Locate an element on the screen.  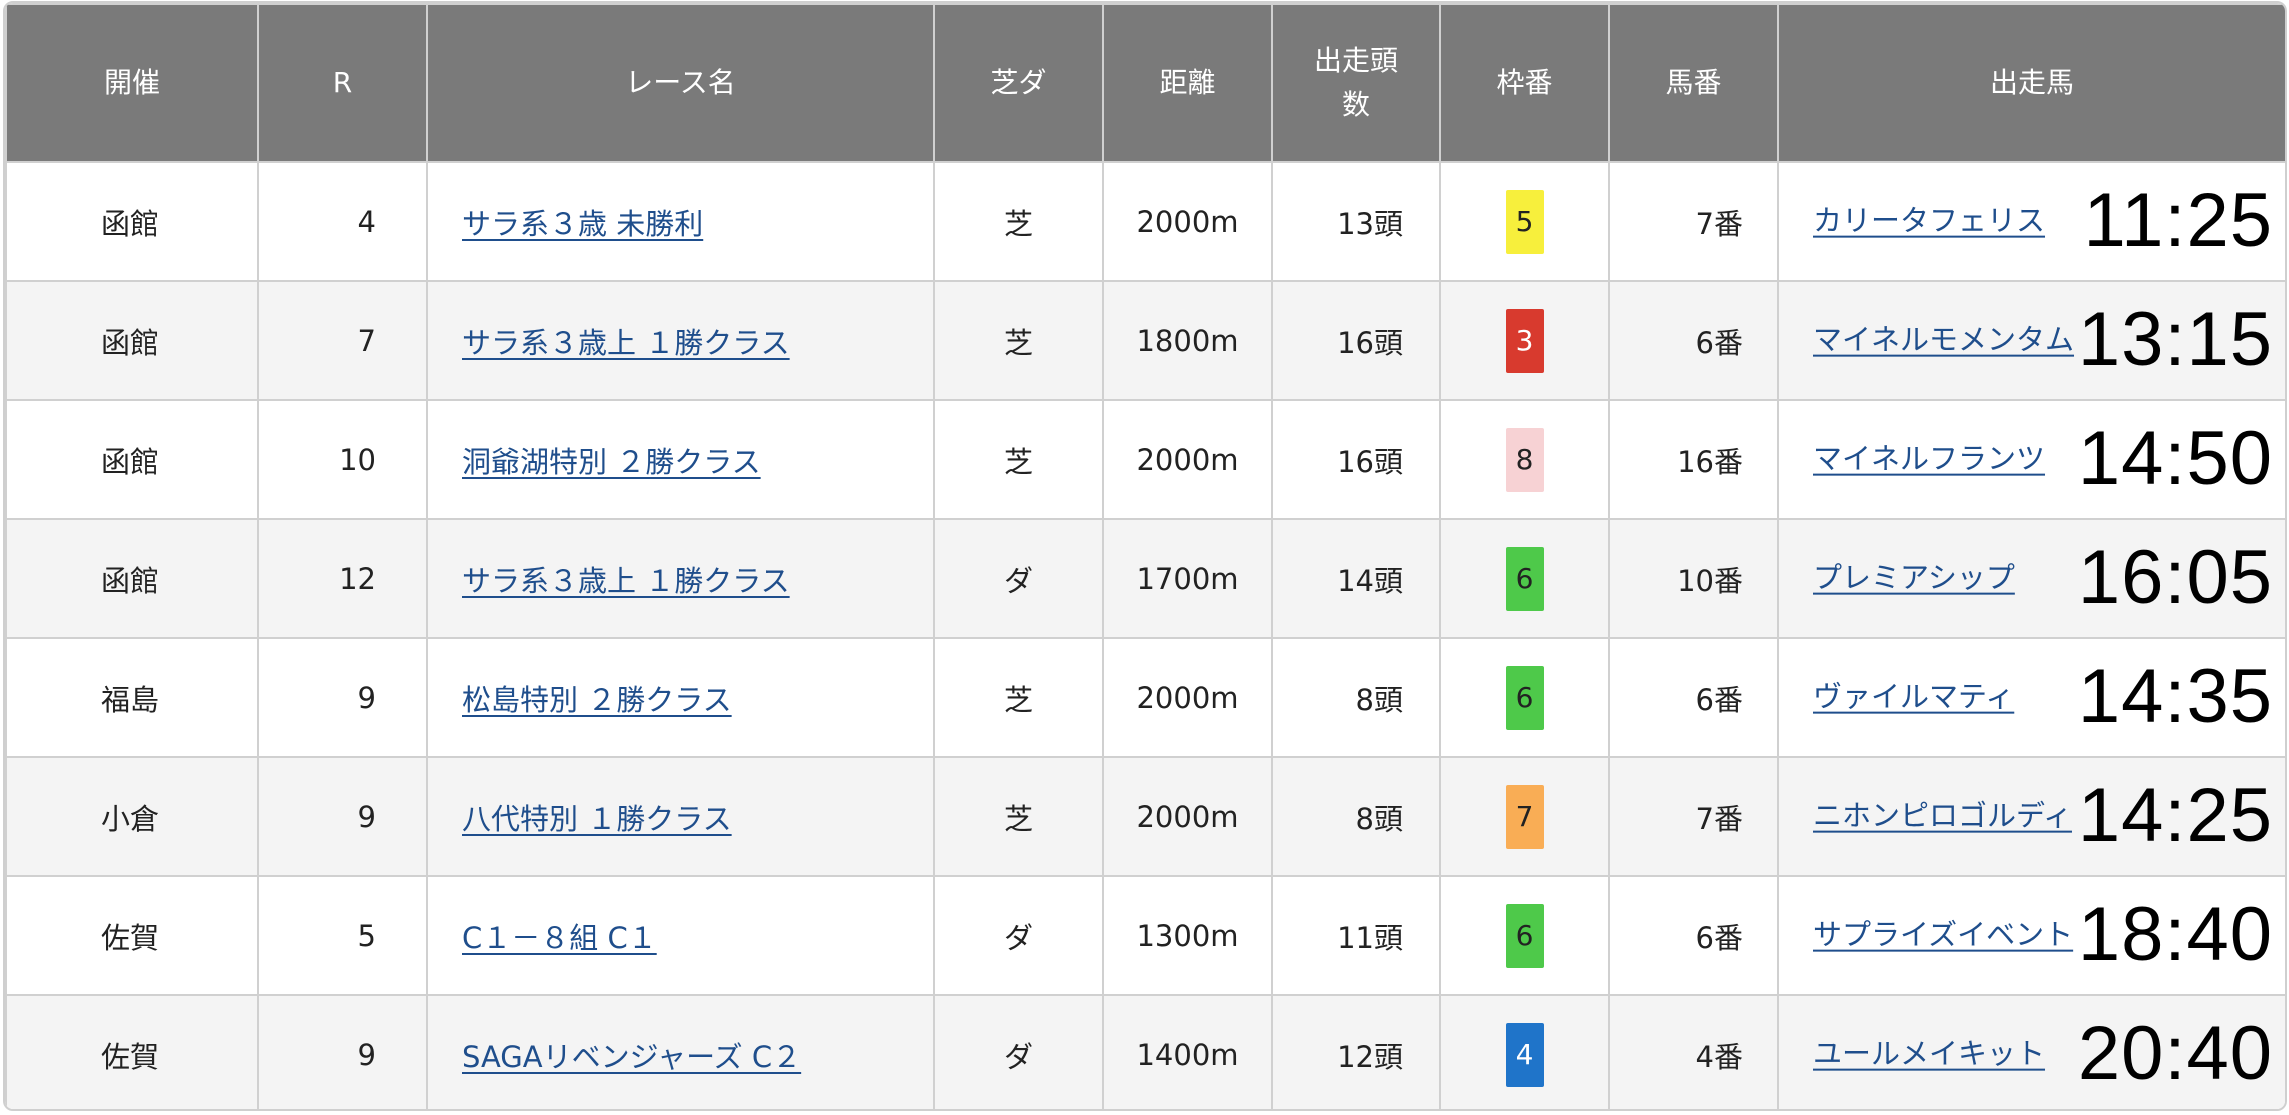
race-name-link: 八代特別 １勝クラス is located at coordinates (597, 818).